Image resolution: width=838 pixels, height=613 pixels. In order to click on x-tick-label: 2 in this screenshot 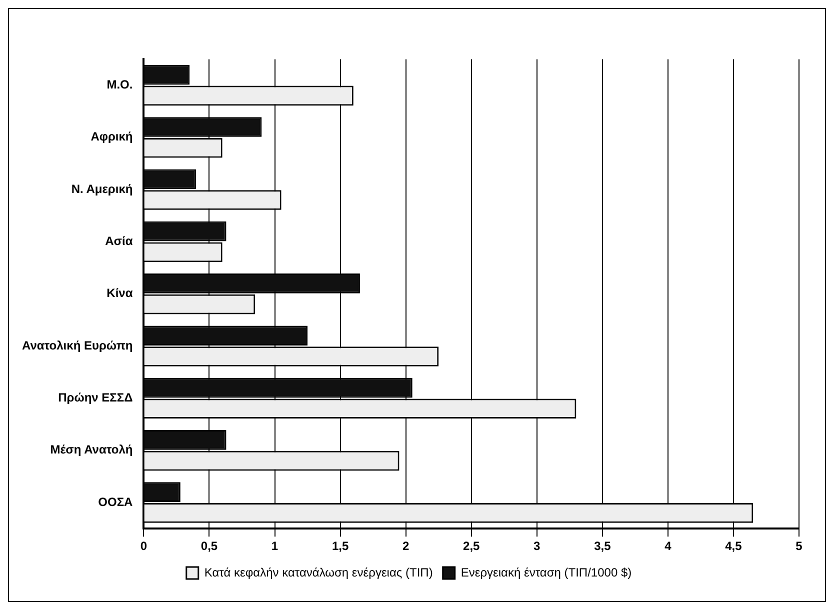, I will do `click(406, 546)`.